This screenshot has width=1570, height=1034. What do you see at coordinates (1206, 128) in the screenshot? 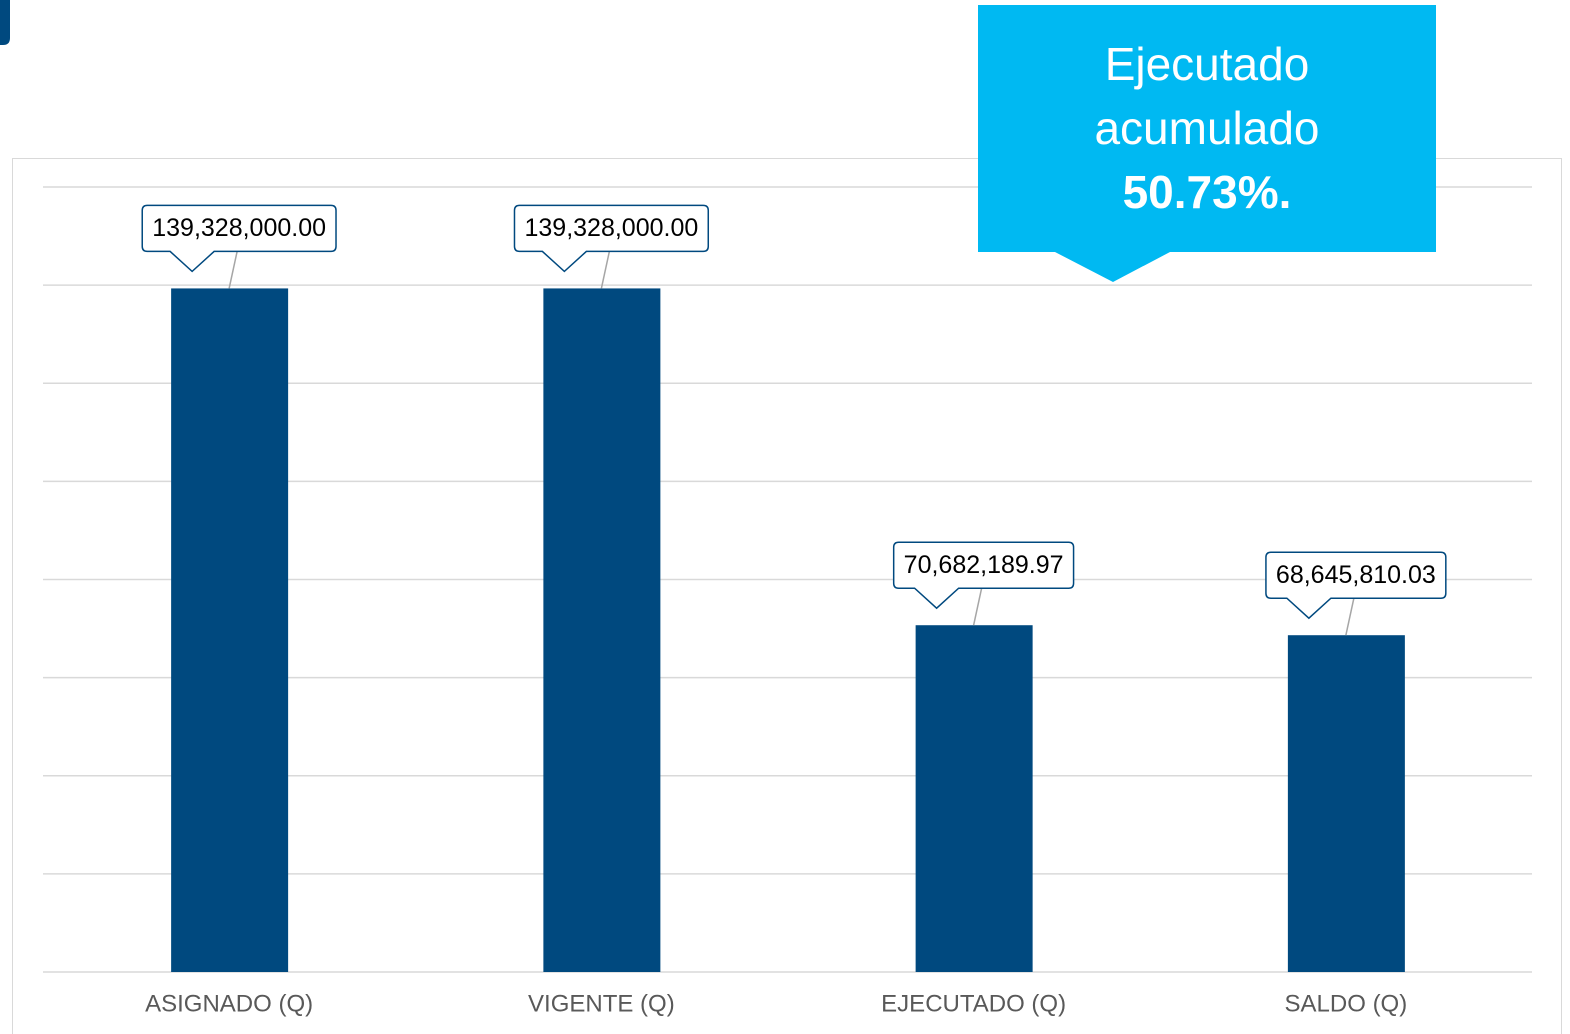
I see `callout-text: acumulado` at bounding box center [1206, 128].